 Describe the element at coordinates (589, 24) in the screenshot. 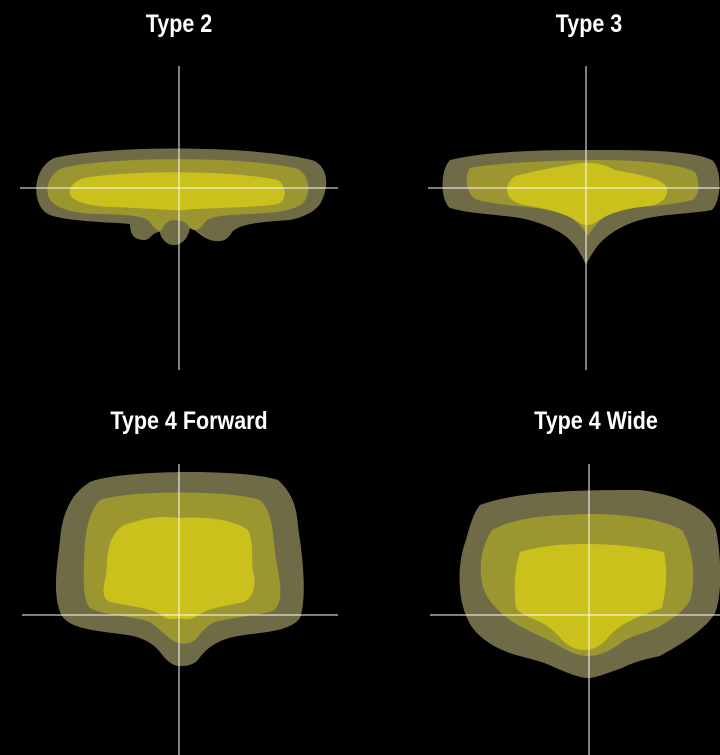

I see `panel-title-type-3: Type 3` at that location.